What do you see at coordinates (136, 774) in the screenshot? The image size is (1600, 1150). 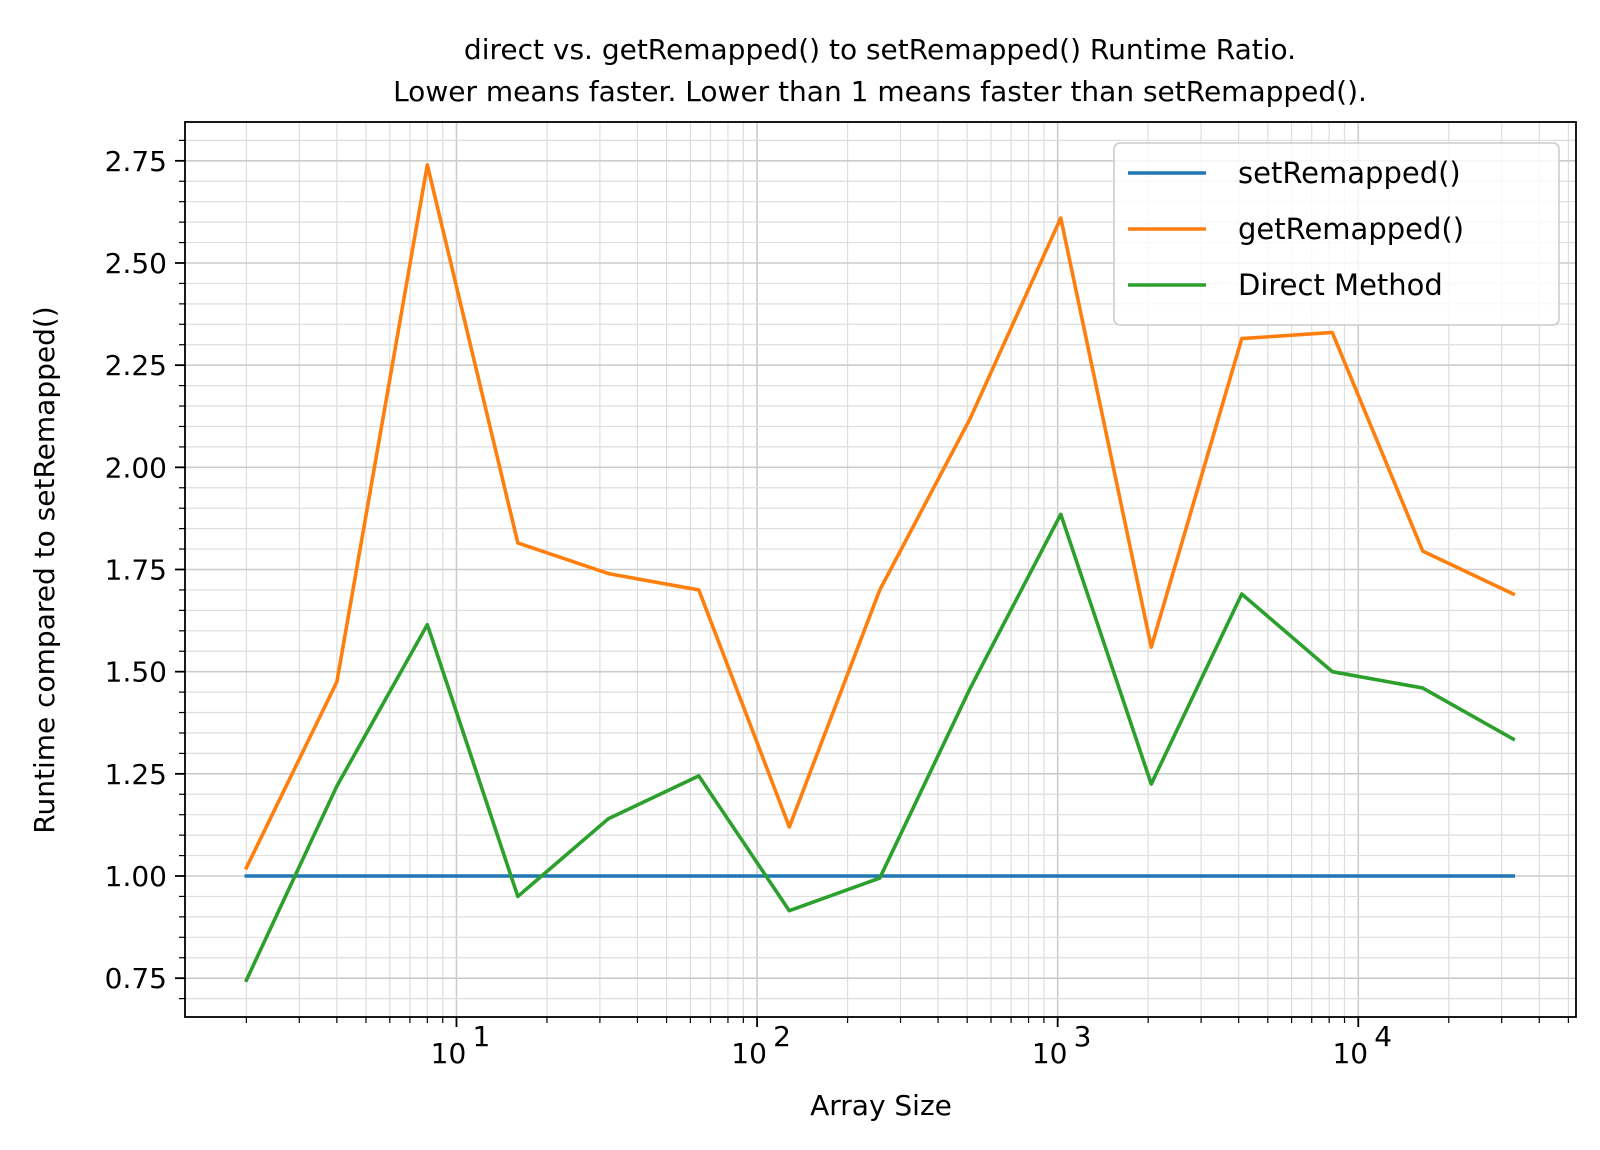 I see `y-tick-label: 1.25` at bounding box center [136, 774].